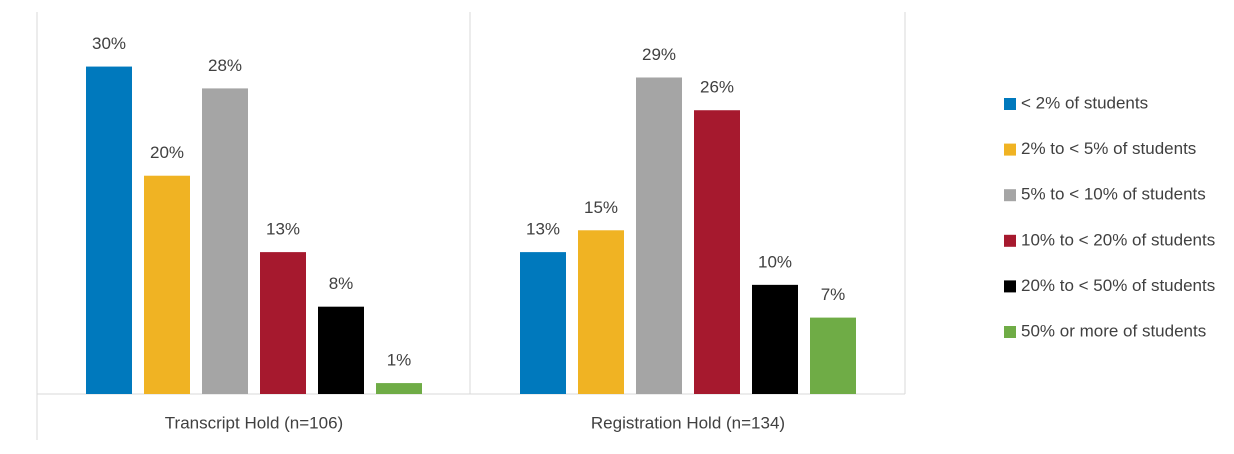  What do you see at coordinates (688, 422) in the screenshot?
I see `x-tick-label: Registration Hold (n=134)` at bounding box center [688, 422].